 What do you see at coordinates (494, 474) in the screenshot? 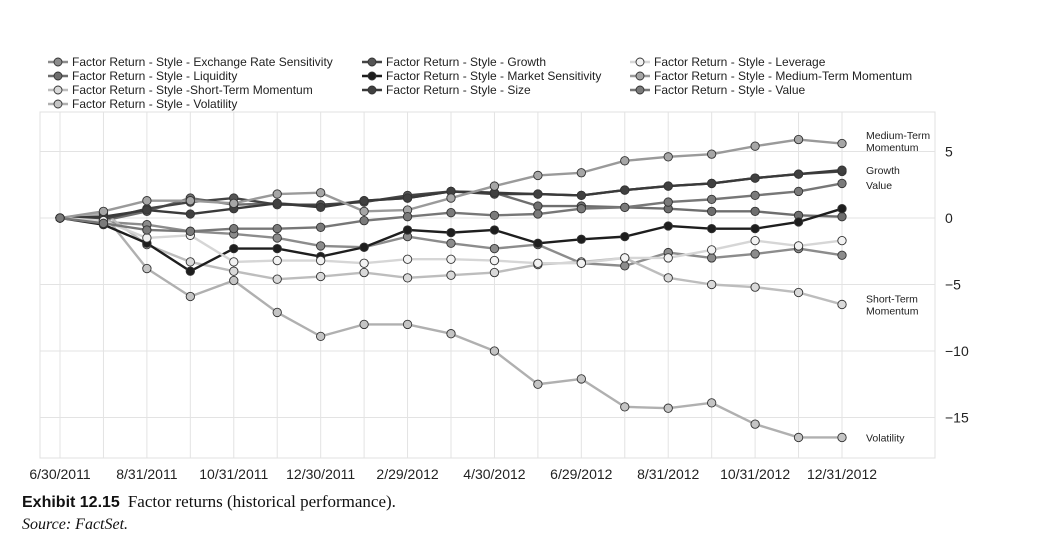
I see `x-tick-label: 4/30/2012` at bounding box center [494, 474].